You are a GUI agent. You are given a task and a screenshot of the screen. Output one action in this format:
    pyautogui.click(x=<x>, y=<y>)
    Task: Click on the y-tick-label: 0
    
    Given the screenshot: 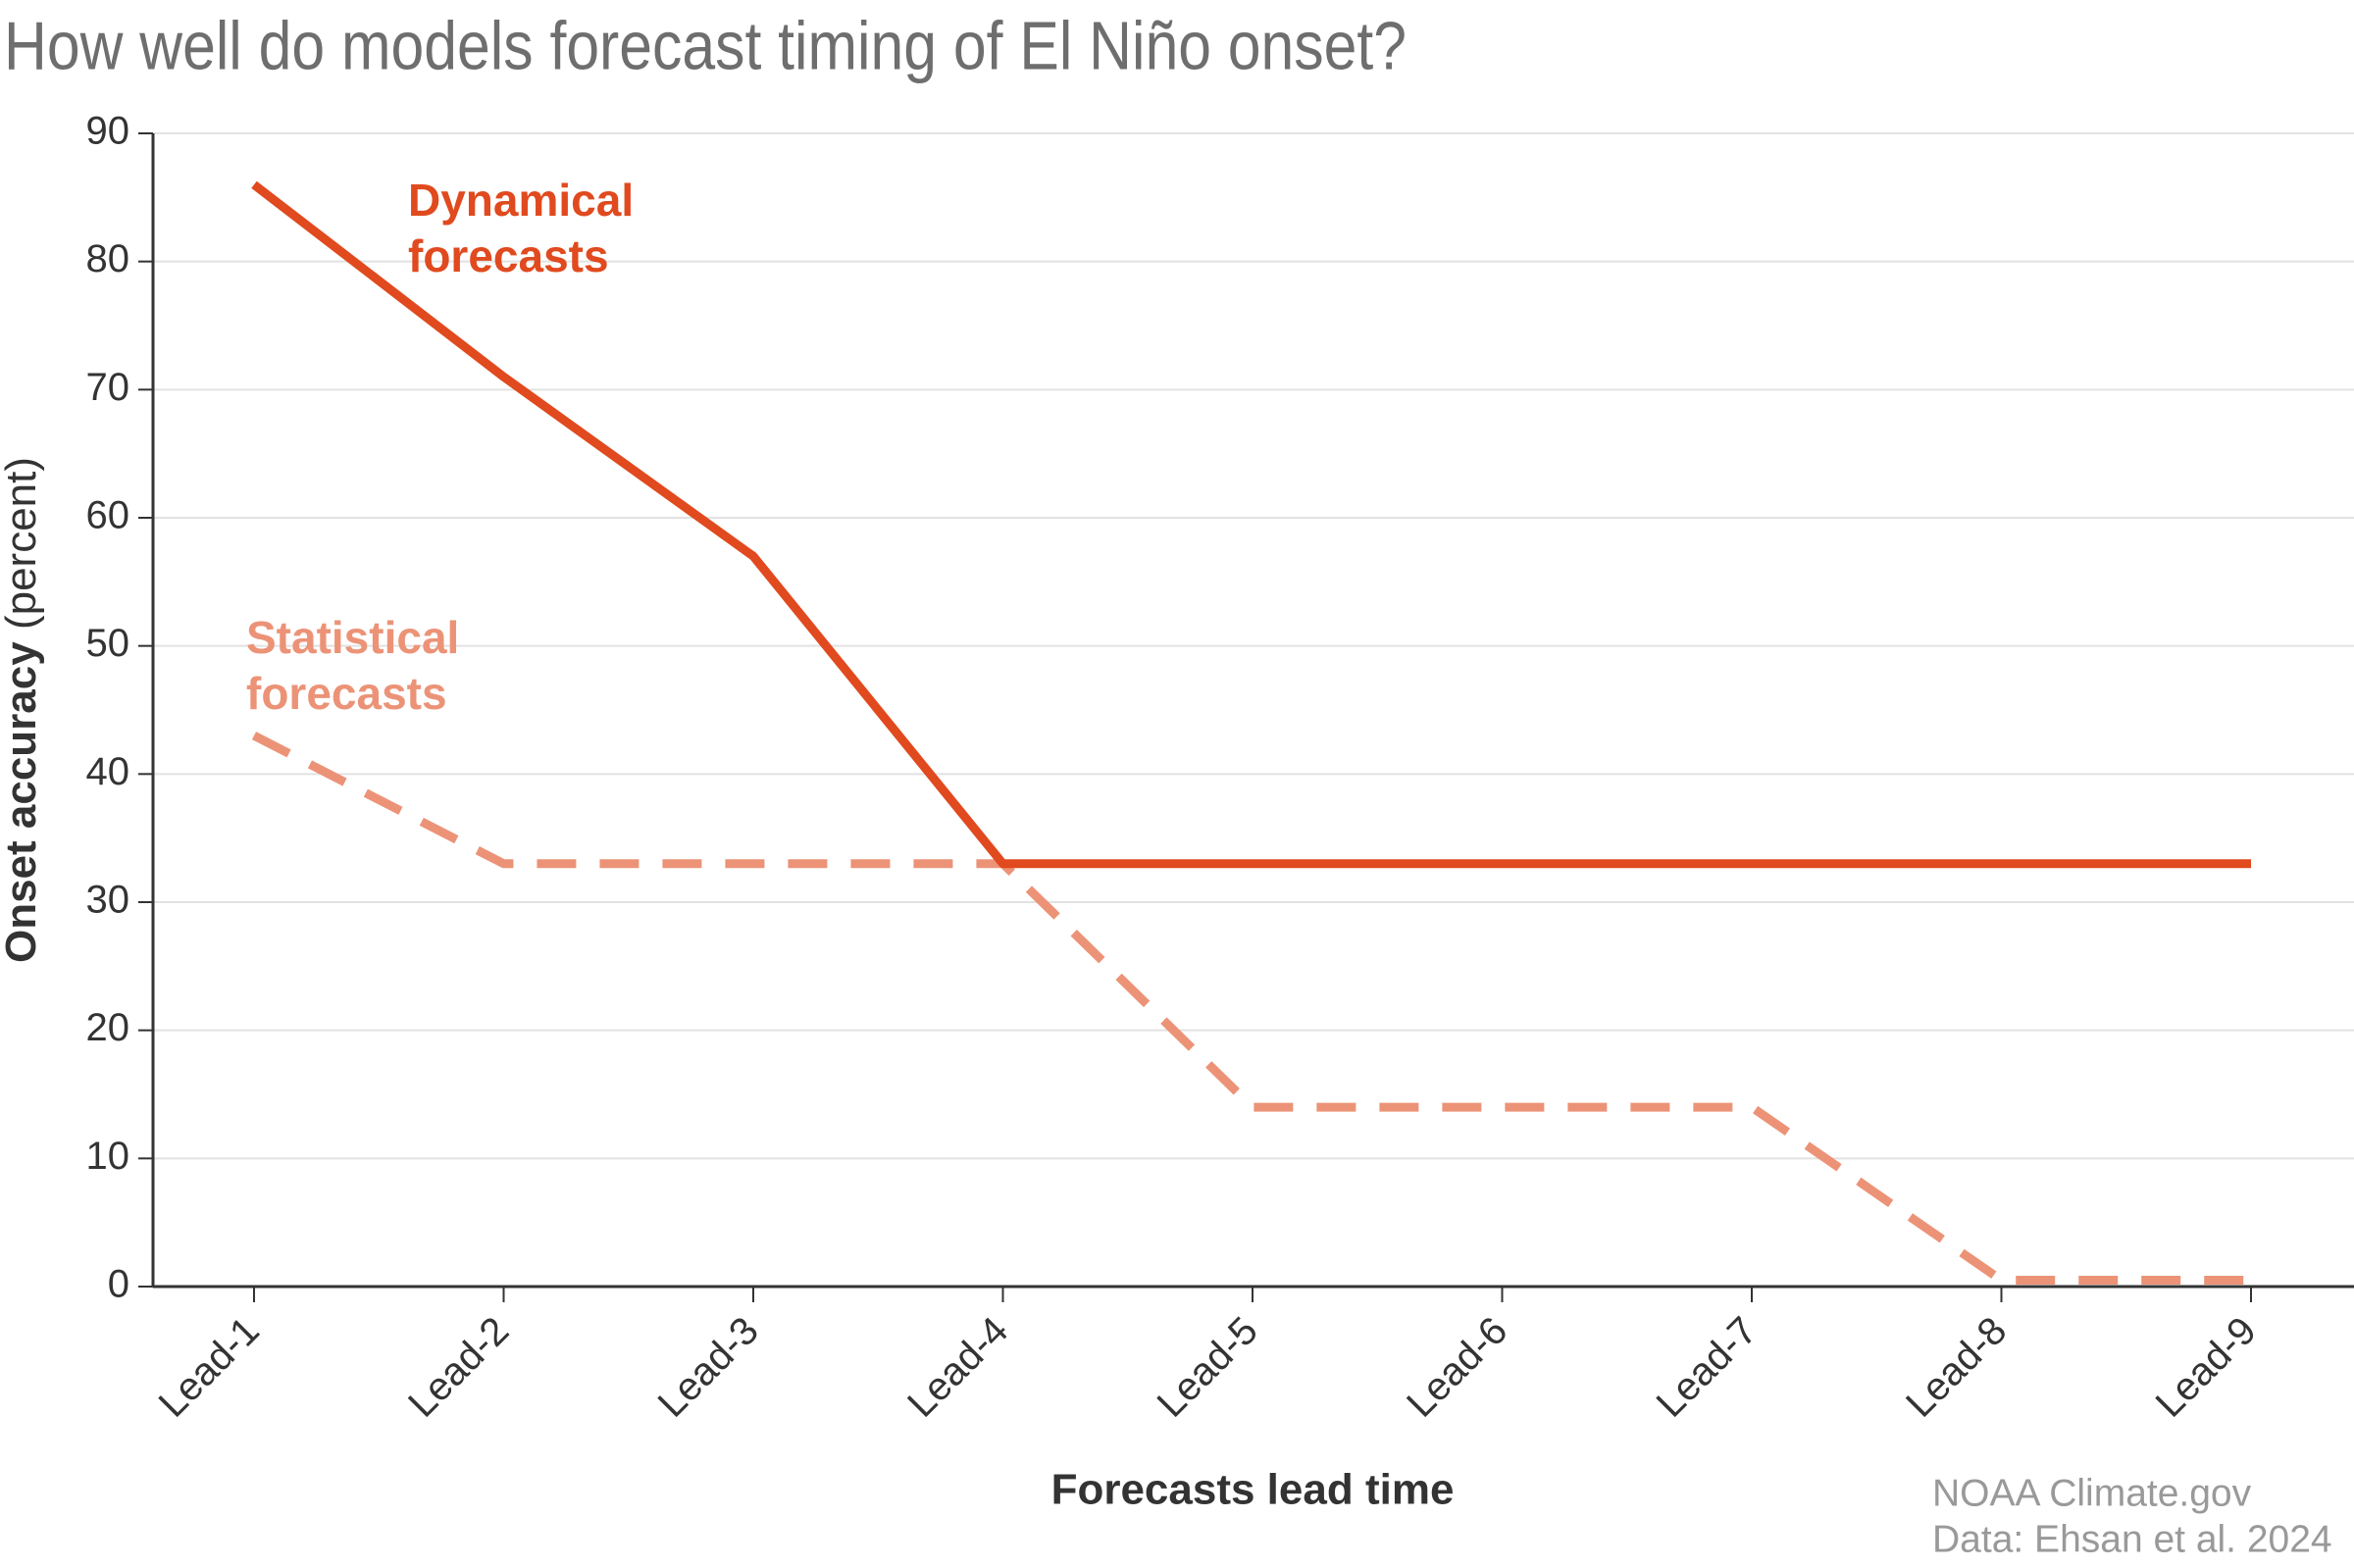 What is the action you would take?
    pyautogui.click(x=118, y=1284)
    